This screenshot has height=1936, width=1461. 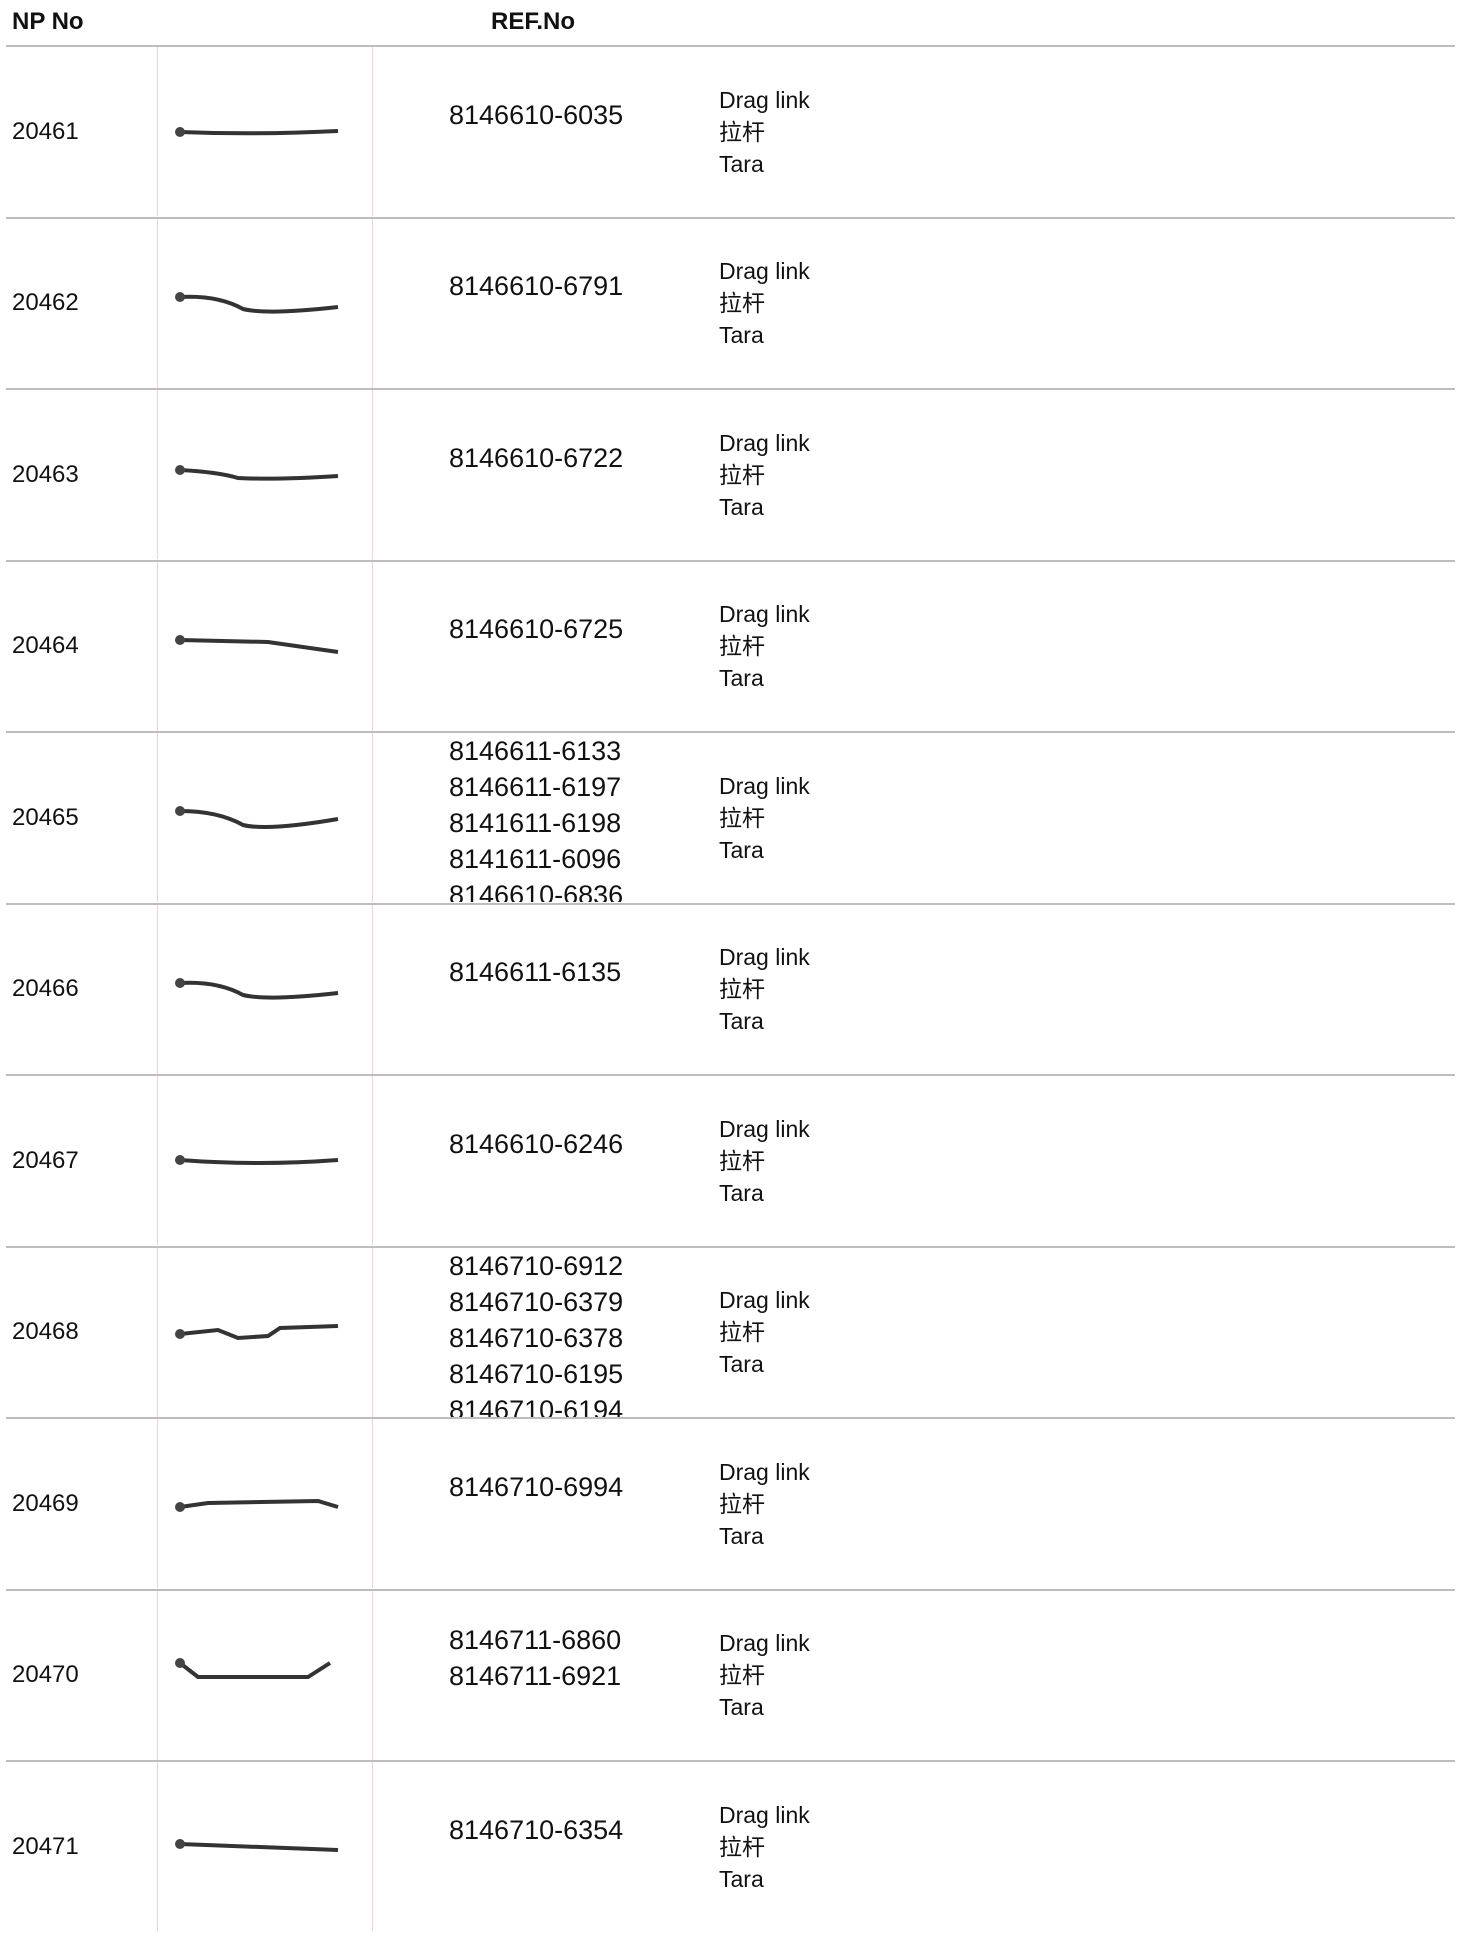 What do you see at coordinates (536, 1143) in the screenshot?
I see `ref-number: 8146610-6246` at bounding box center [536, 1143].